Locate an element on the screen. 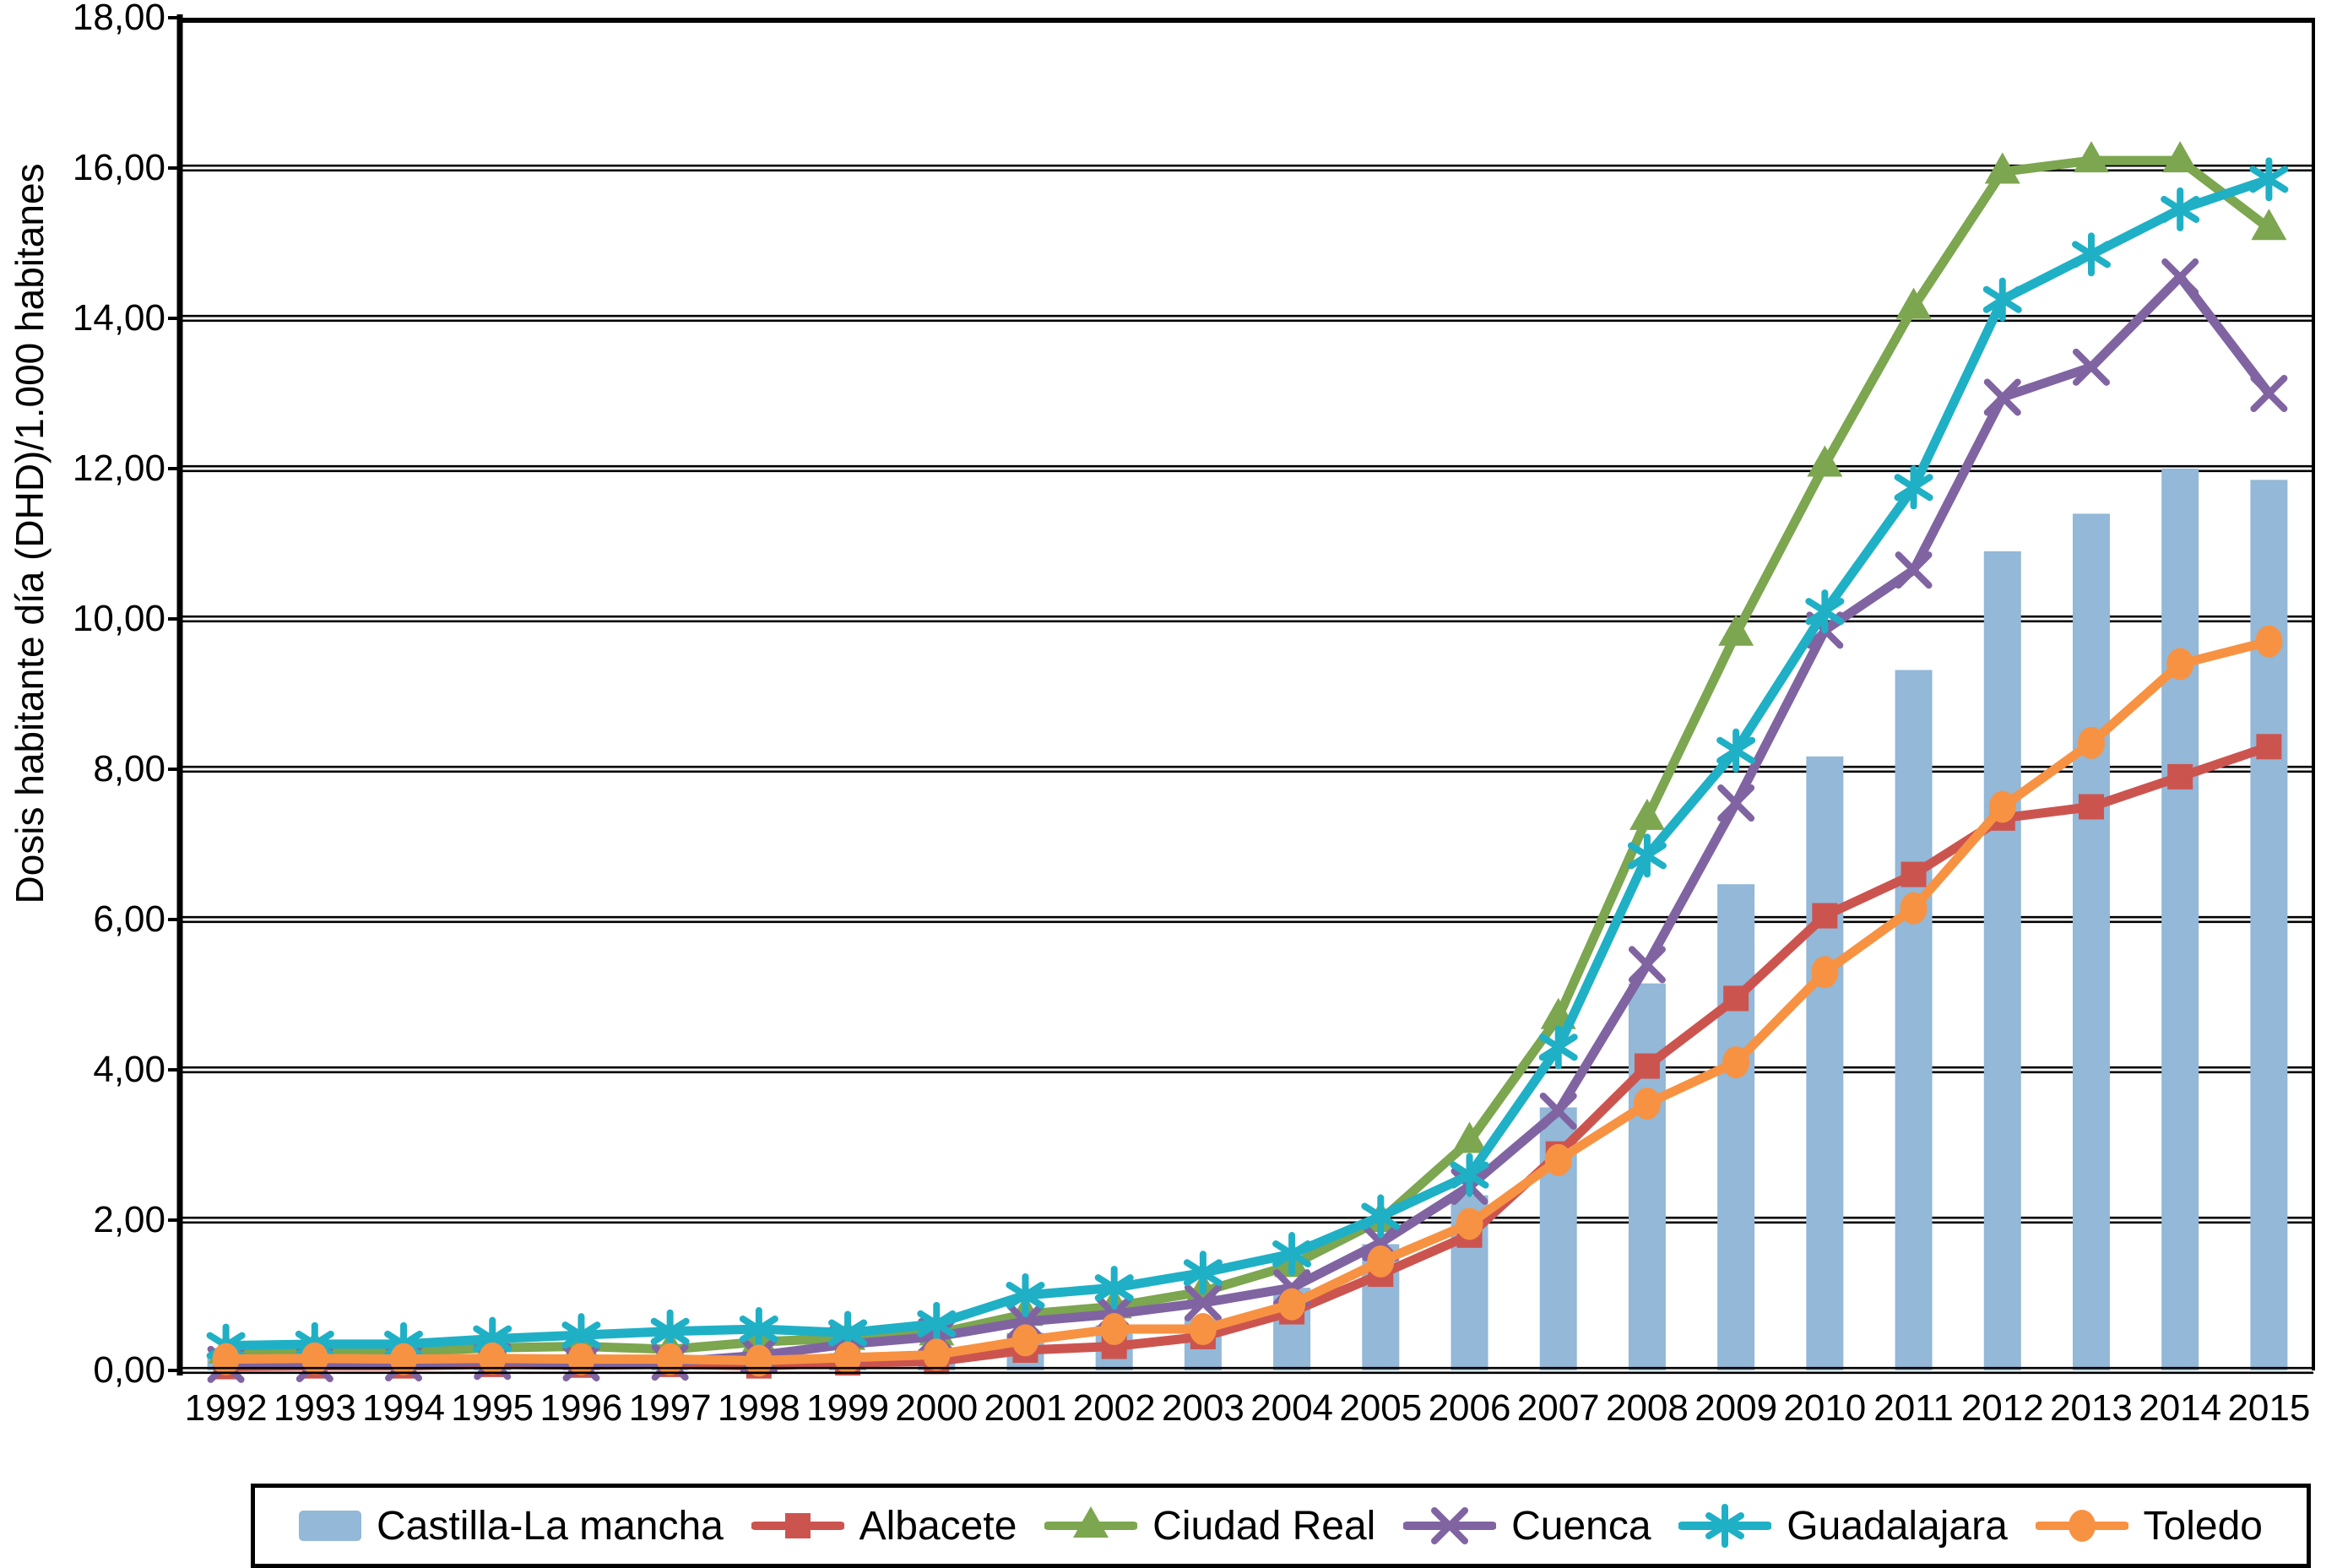  bar-2014 is located at coordinates (2180, 920).